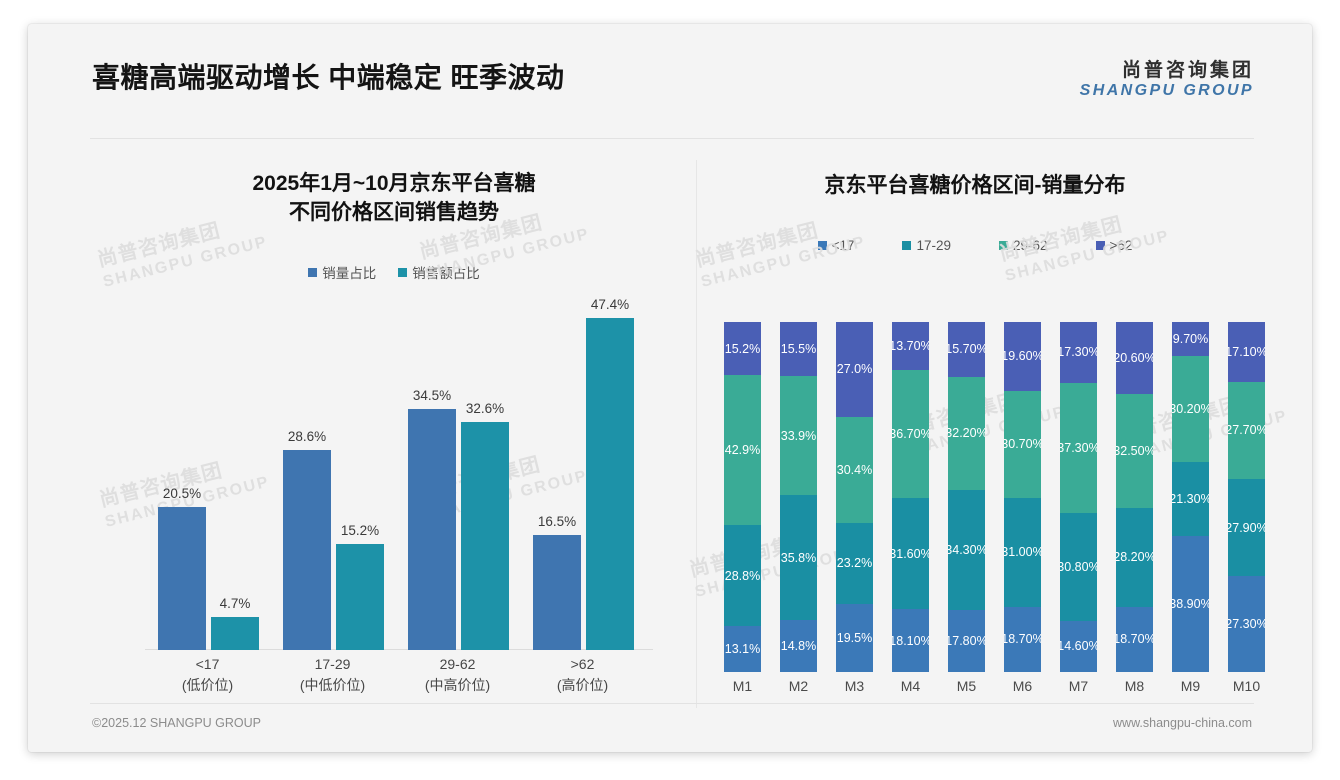 The image size is (1340, 780). I want to click on stack-segment-<17: 18.10%, so click(910, 640).